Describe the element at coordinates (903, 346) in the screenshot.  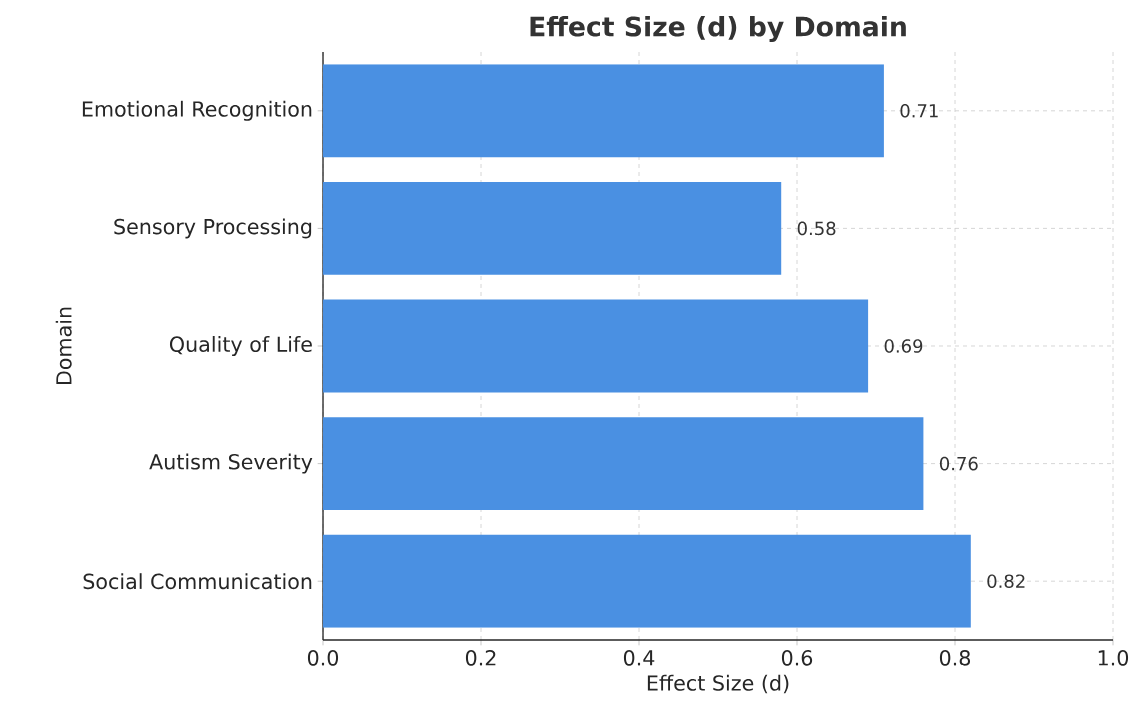
I see `data-label: 0.69` at that location.